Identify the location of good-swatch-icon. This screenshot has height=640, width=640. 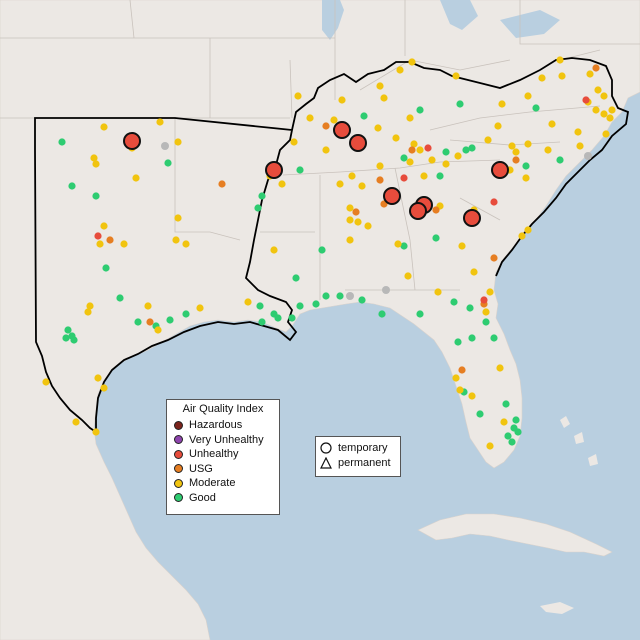
(178, 498).